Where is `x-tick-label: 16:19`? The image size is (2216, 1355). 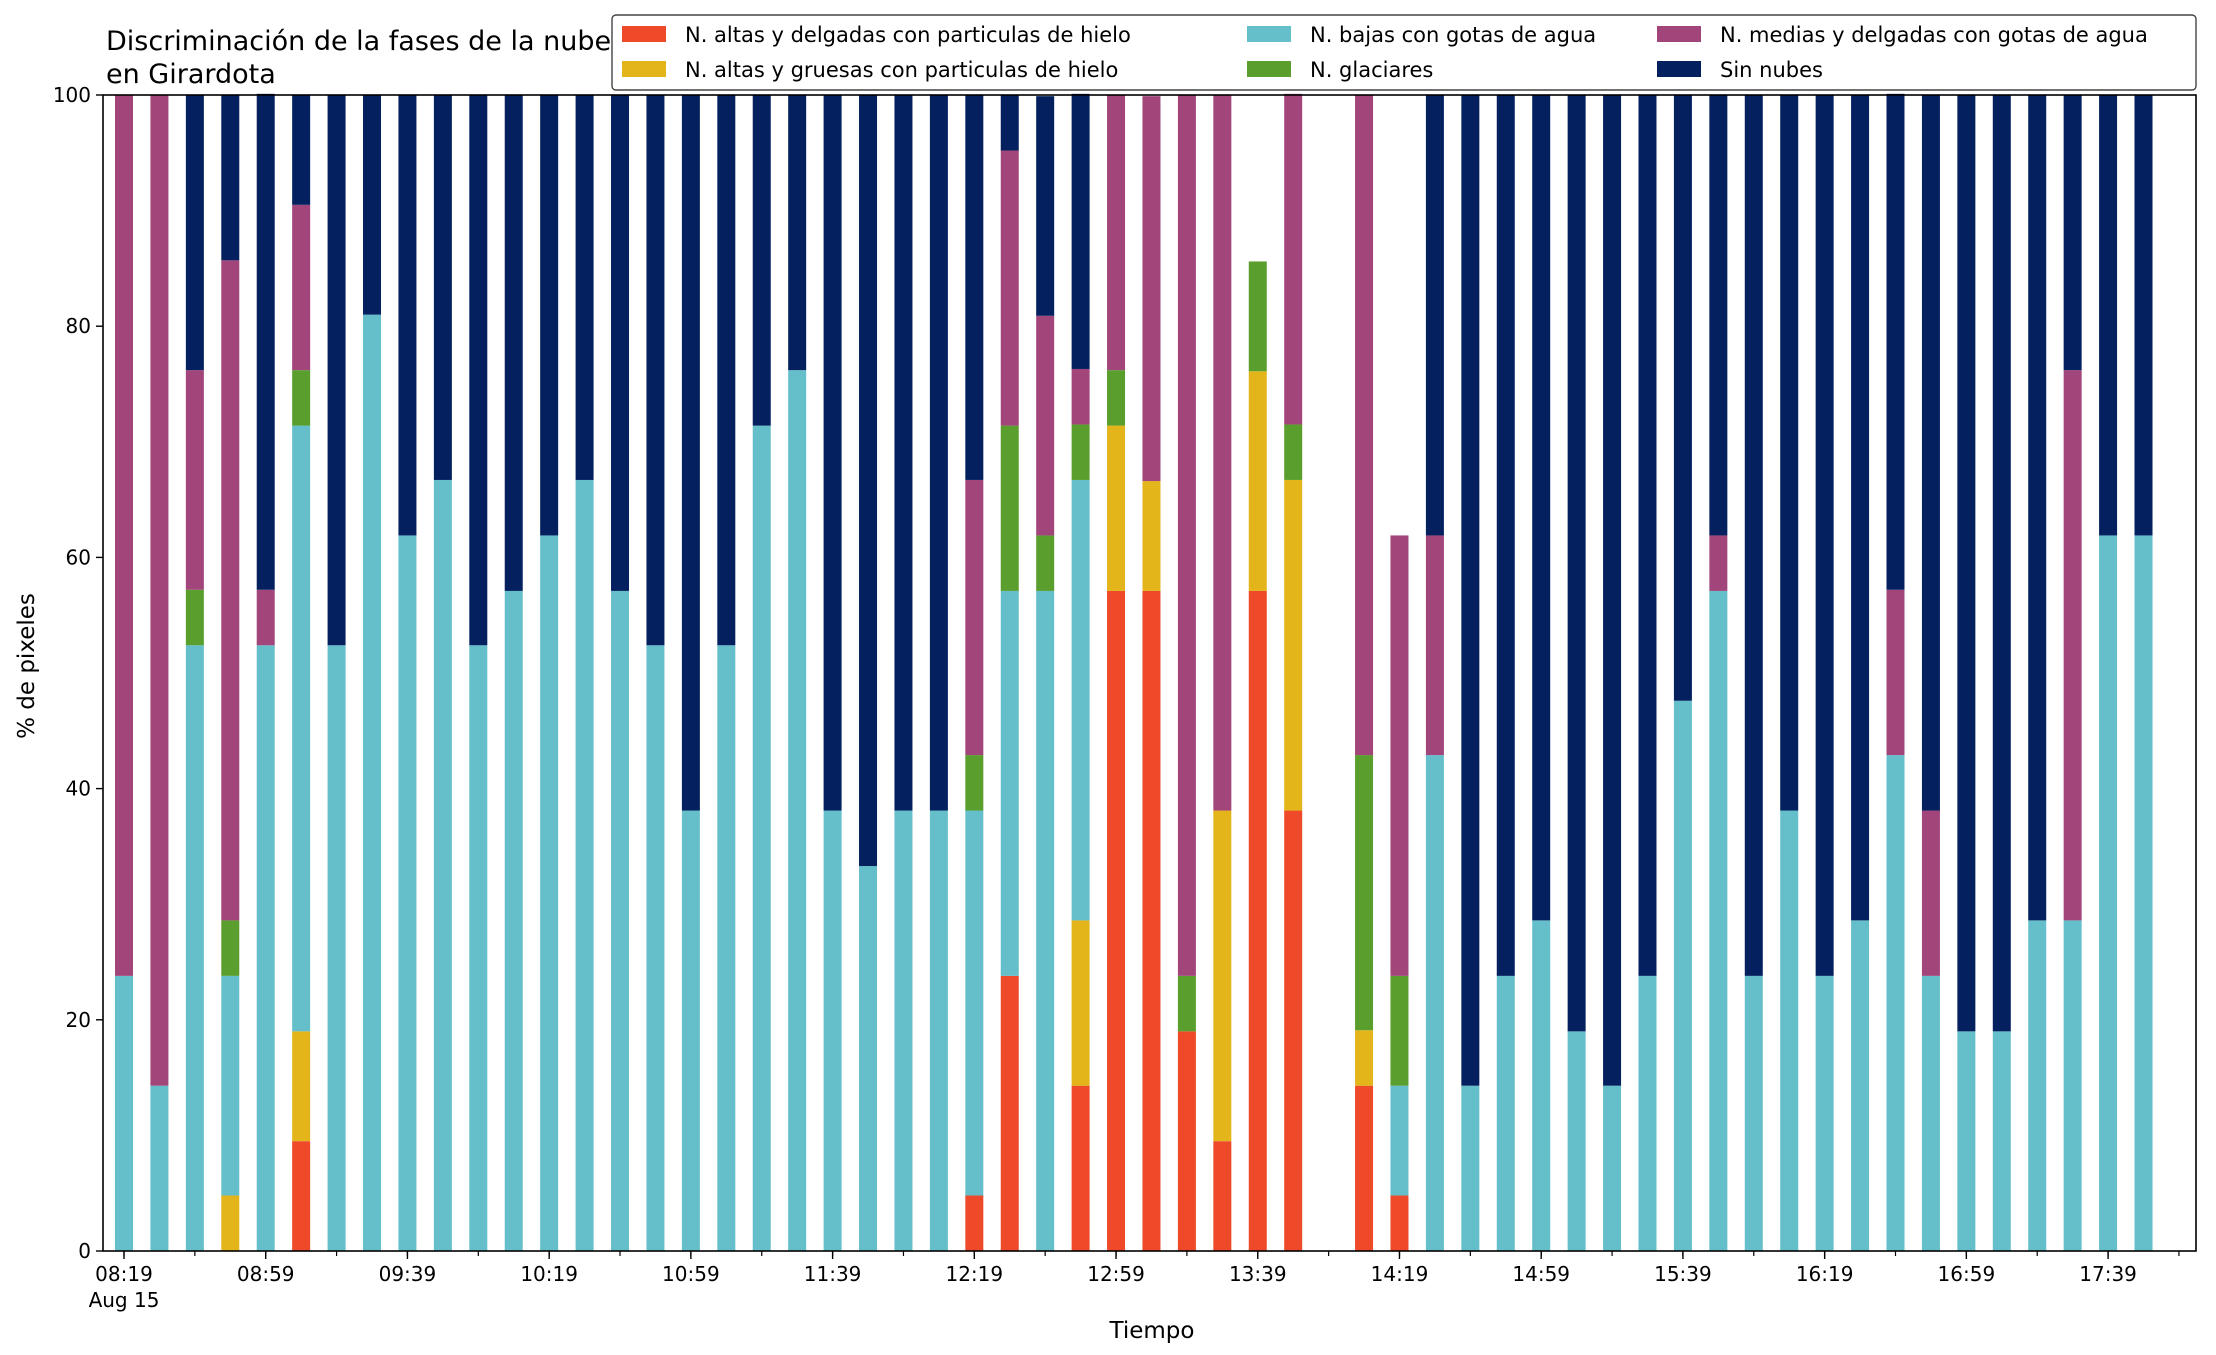
x-tick-label: 16:19 is located at coordinates (1825, 1274).